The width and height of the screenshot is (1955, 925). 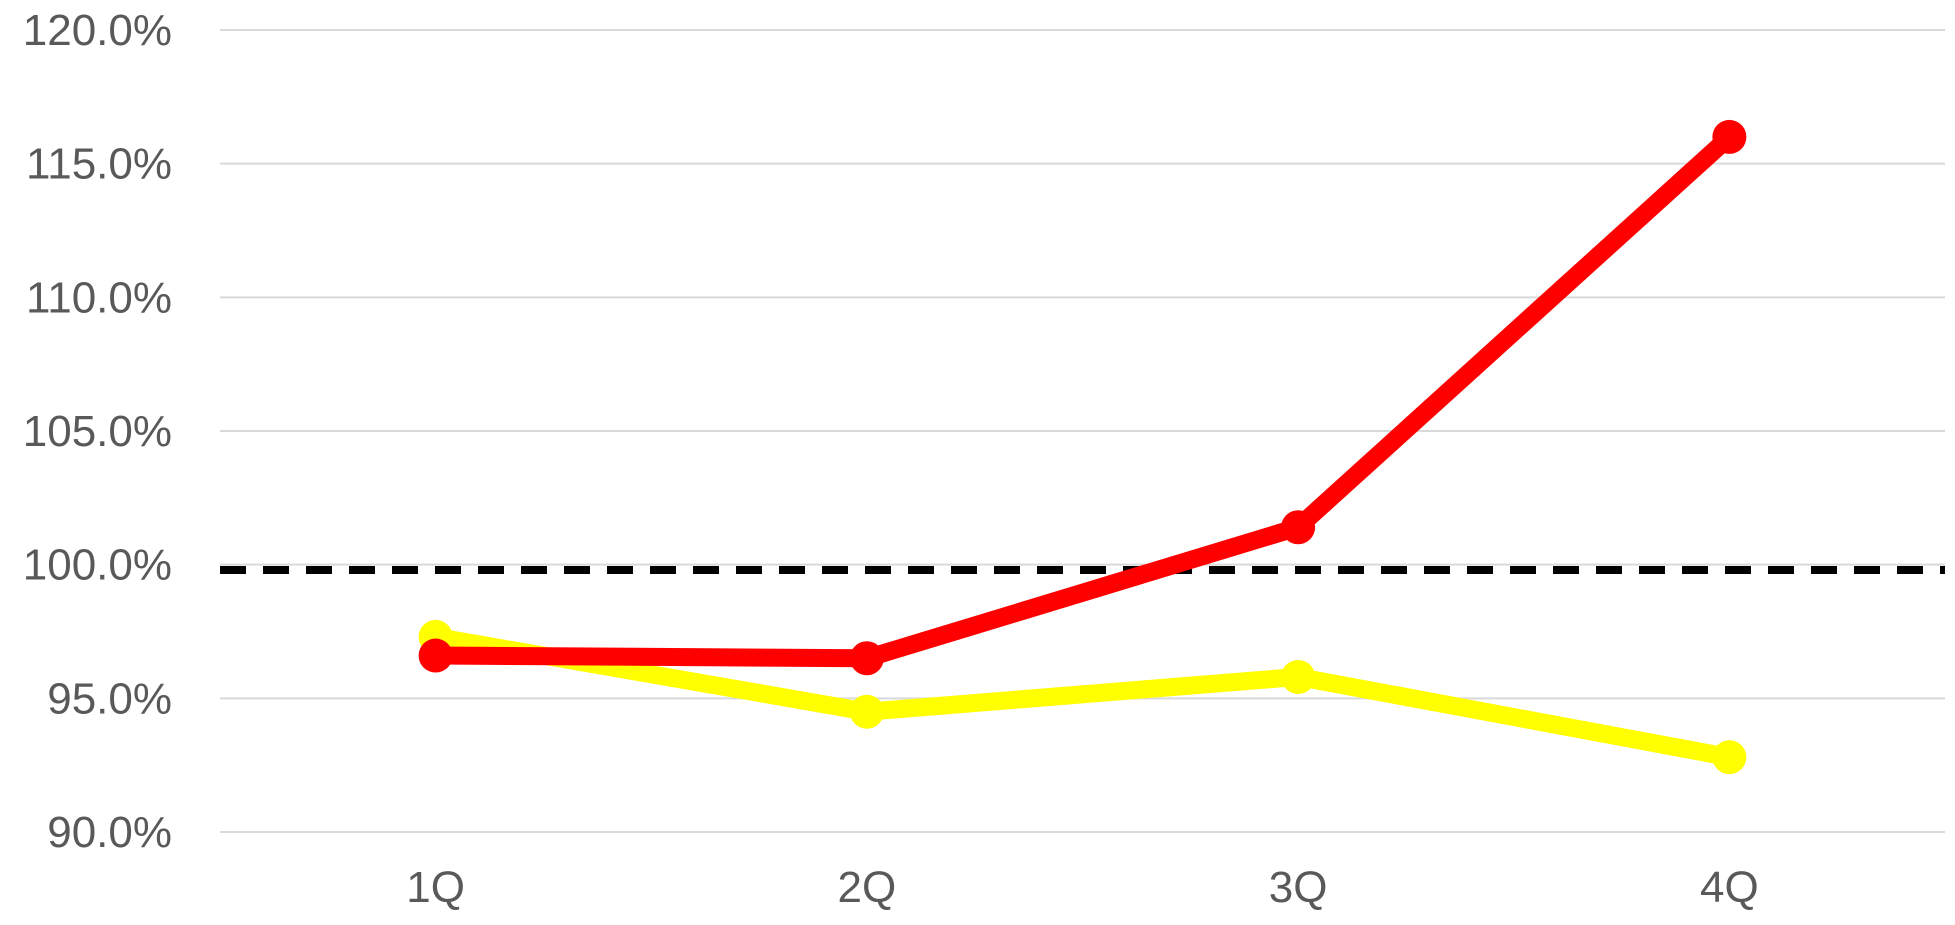 What do you see at coordinates (99, 297) in the screenshot?
I see `y-tick-label: 110.0%` at bounding box center [99, 297].